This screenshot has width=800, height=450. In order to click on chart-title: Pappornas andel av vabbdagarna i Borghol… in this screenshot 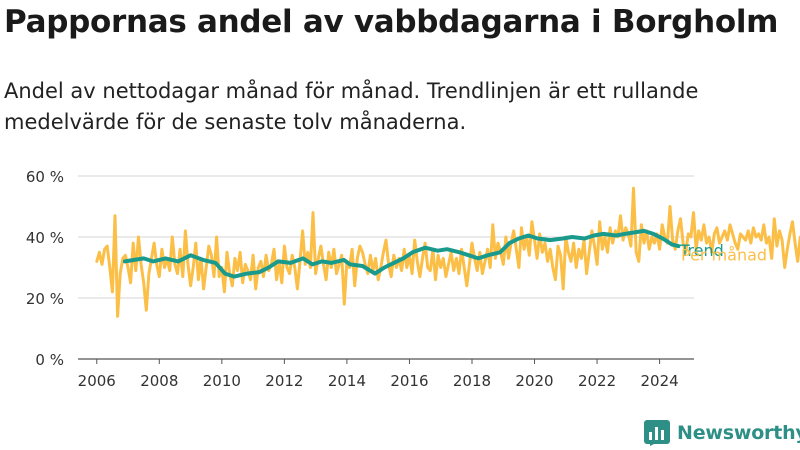, I will do `click(391, 22)`.